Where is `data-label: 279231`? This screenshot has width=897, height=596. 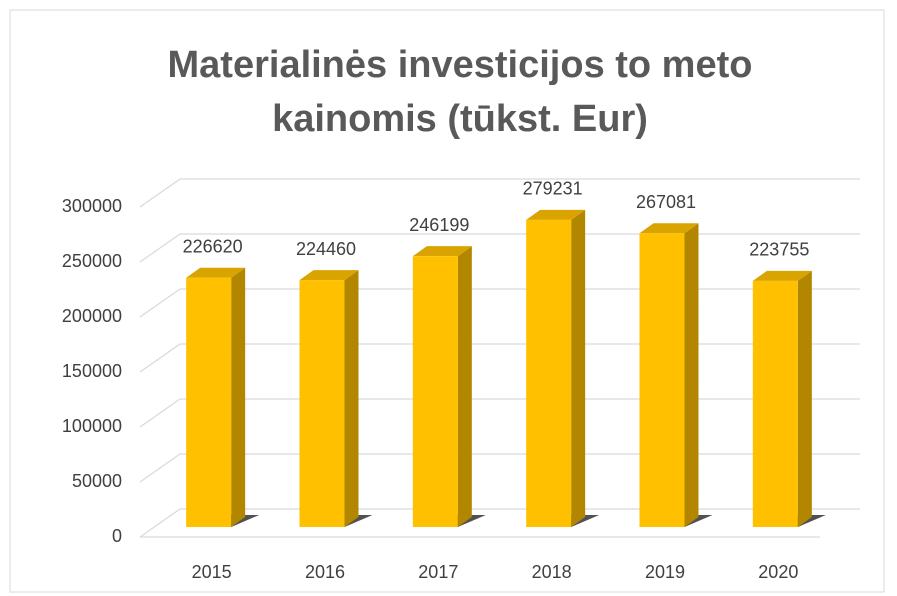 data-label: 279231 is located at coordinates (553, 189).